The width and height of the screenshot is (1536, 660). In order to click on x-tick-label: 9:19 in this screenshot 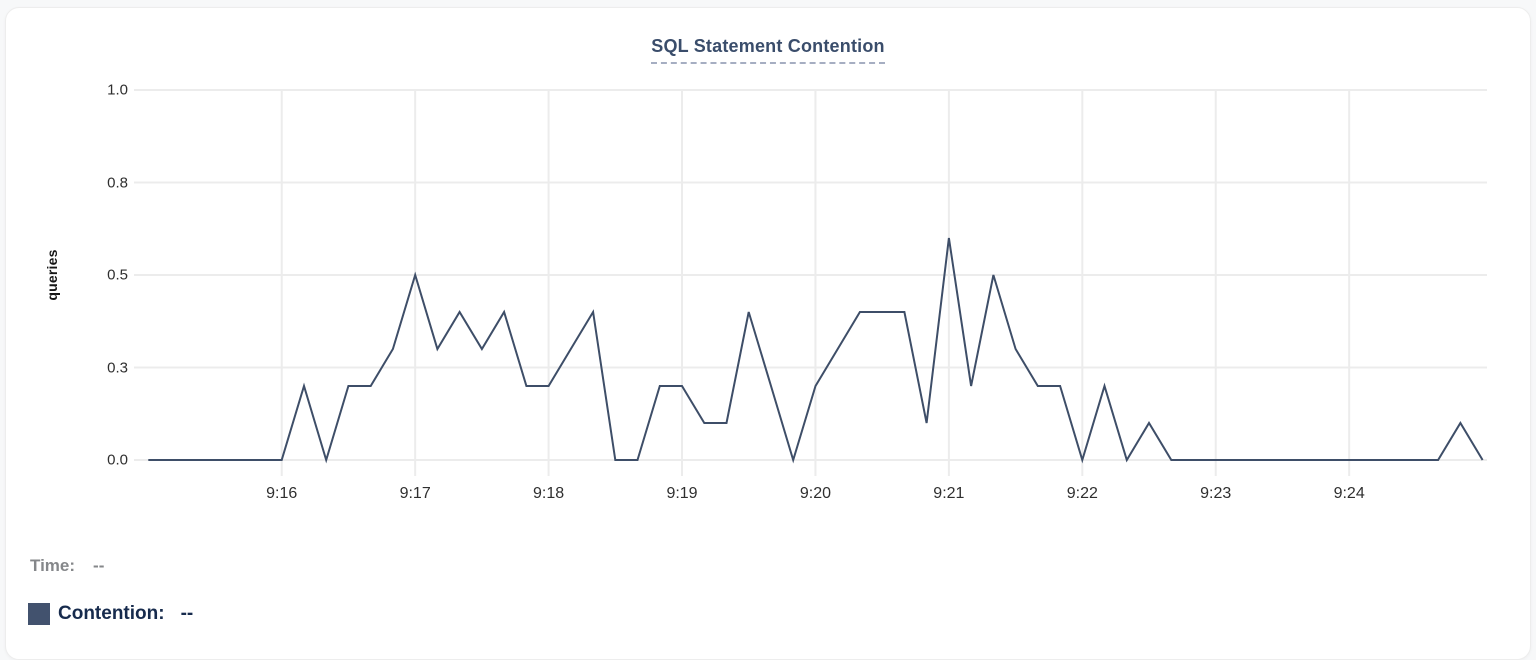, I will do `click(682, 493)`.